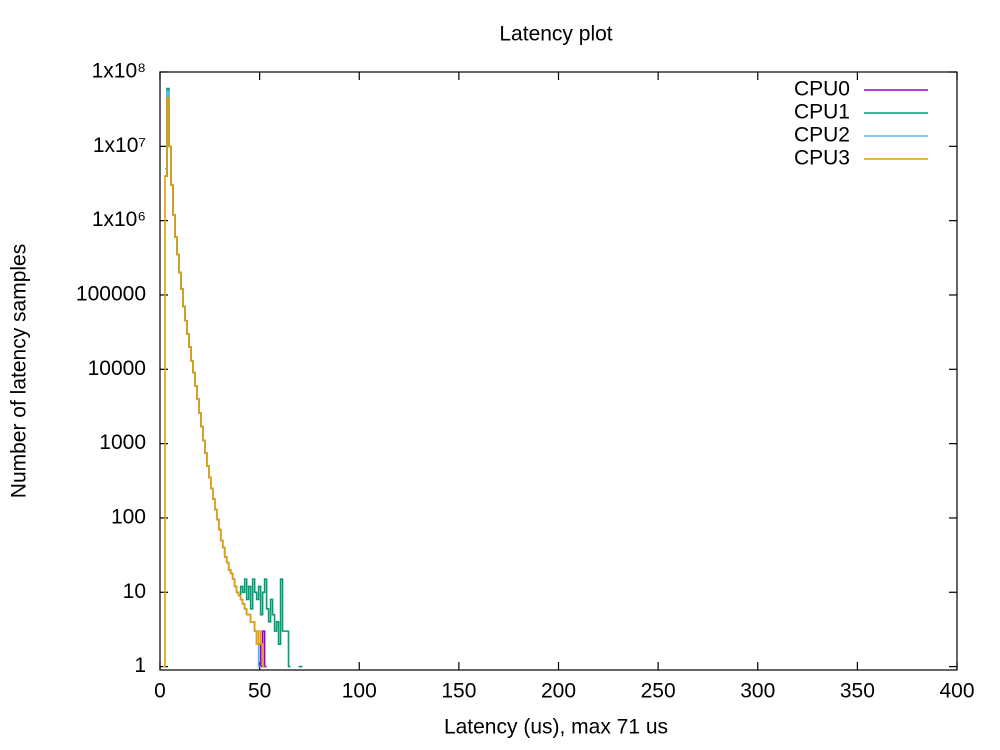 The image size is (1000, 750). What do you see at coordinates (555, 34) in the screenshot?
I see `chart-title: Latency plot` at bounding box center [555, 34].